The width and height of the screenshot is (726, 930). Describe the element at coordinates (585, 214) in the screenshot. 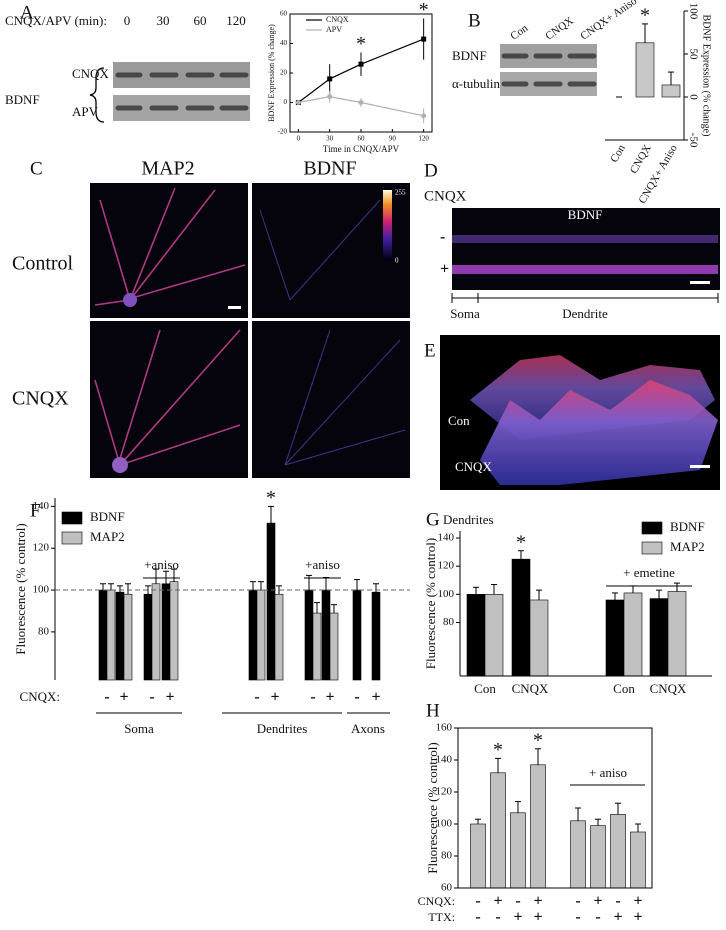

I see `image-label: BDNF` at that location.